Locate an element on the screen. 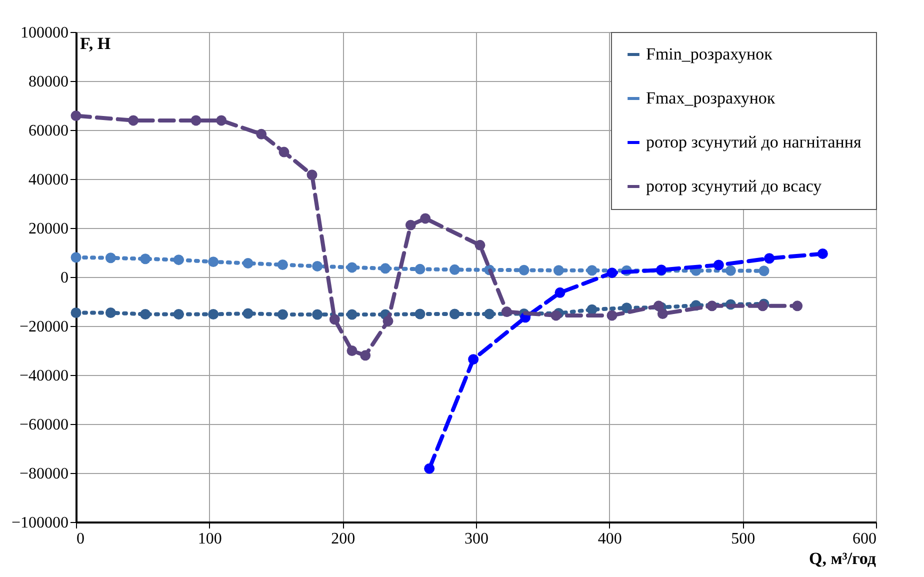 The image size is (924, 577). y-tick-label: −100000 is located at coordinates (39, 523).